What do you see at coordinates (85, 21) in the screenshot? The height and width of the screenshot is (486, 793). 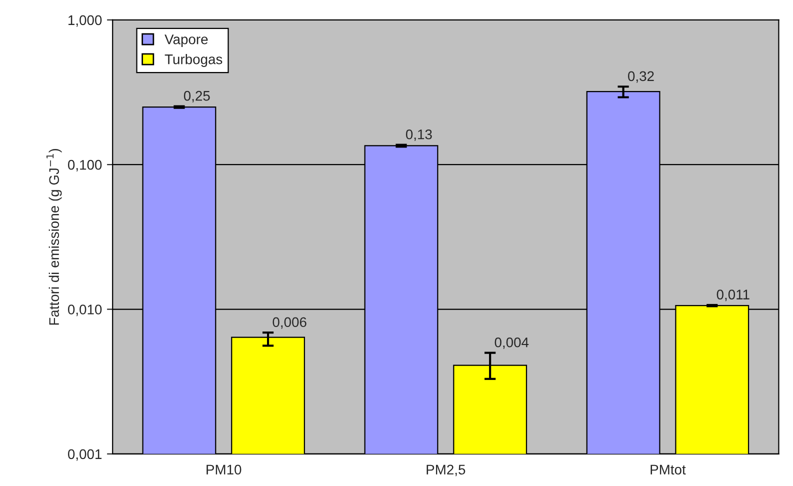 I see `y-tick-label: 1,000` at bounding box center [85, 21].